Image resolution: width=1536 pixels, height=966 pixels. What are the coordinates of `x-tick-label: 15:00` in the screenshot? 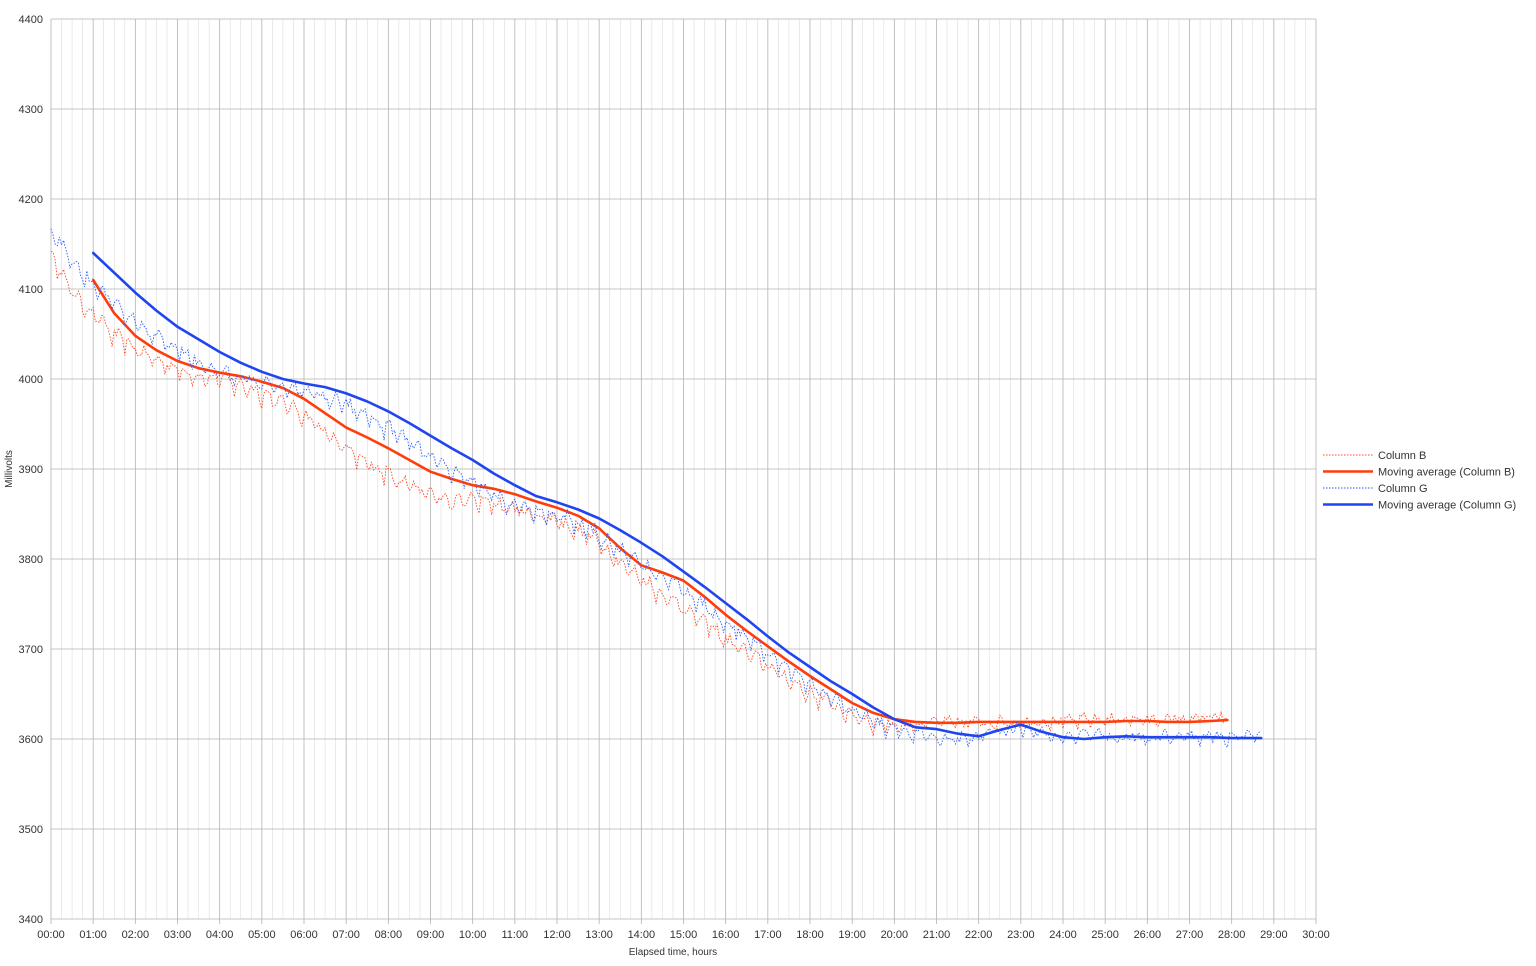 It's located at (684, 935).